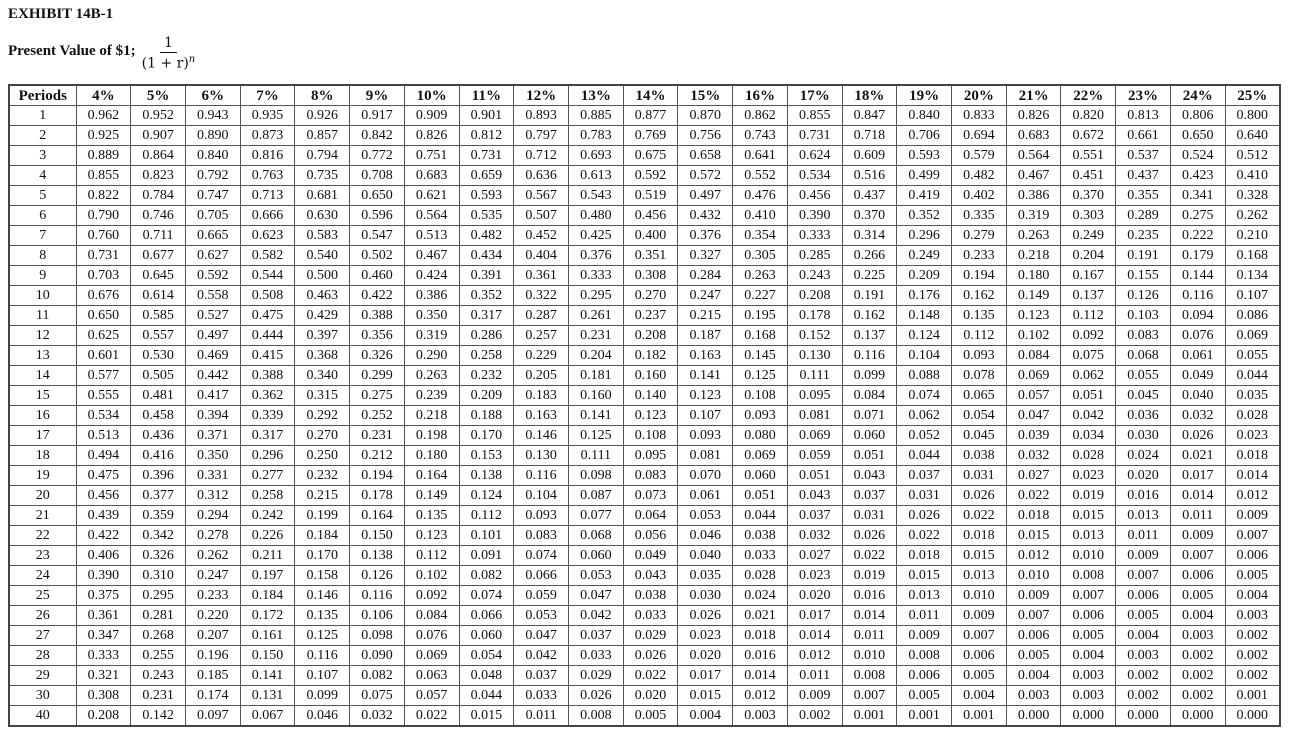 This screenshot has width=1297, height=737. Describe the element at coordinates (705, 495) in the screenshot. I see `pv-factor-cell: 0.061` at that location.